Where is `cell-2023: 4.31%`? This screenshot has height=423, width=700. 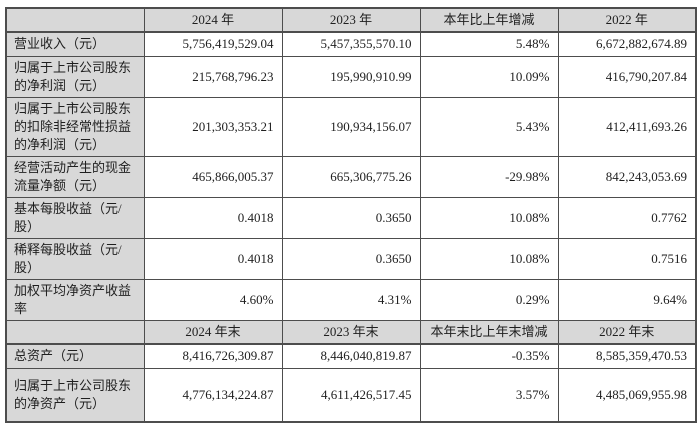 cell-2023: 4.31% is located at coordinates (351, 299).